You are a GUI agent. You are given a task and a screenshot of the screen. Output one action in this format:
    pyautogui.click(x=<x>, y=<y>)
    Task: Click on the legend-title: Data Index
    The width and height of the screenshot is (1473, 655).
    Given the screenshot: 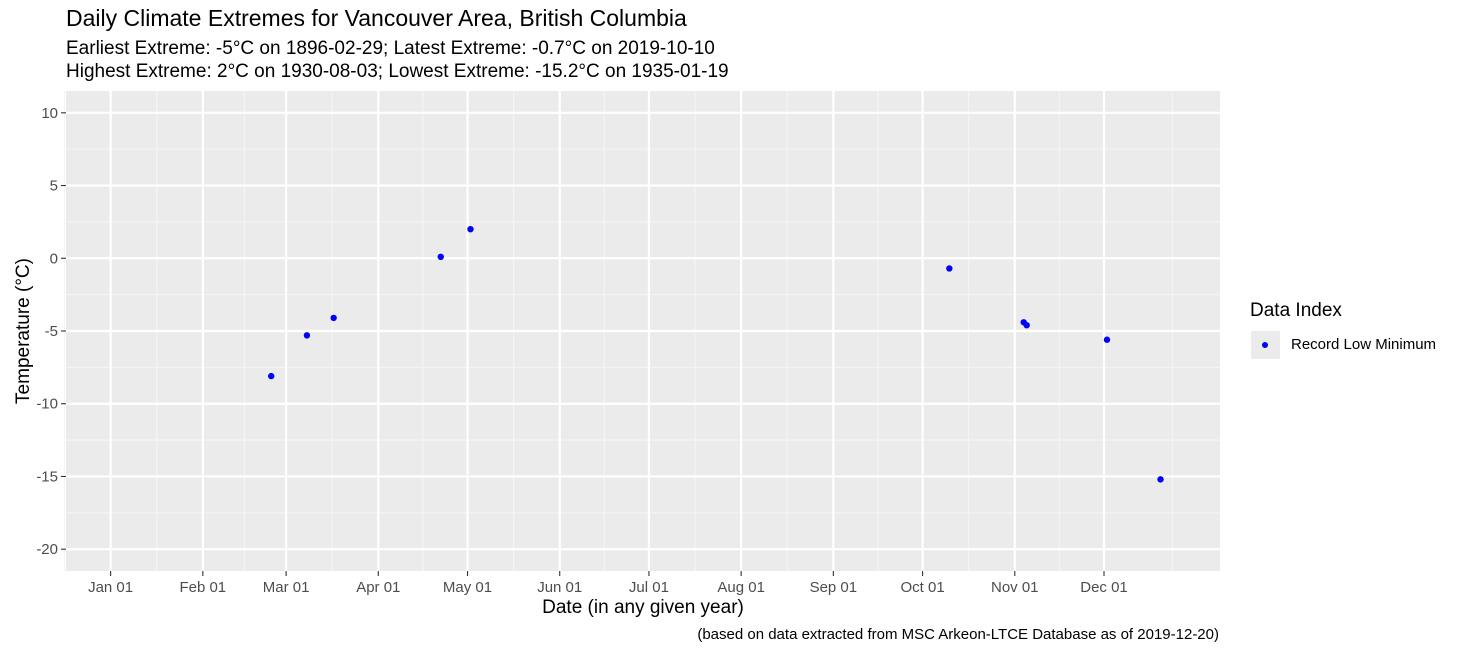 What is the action you would take?
    pyautogui.click(x=1296, y=310)
    